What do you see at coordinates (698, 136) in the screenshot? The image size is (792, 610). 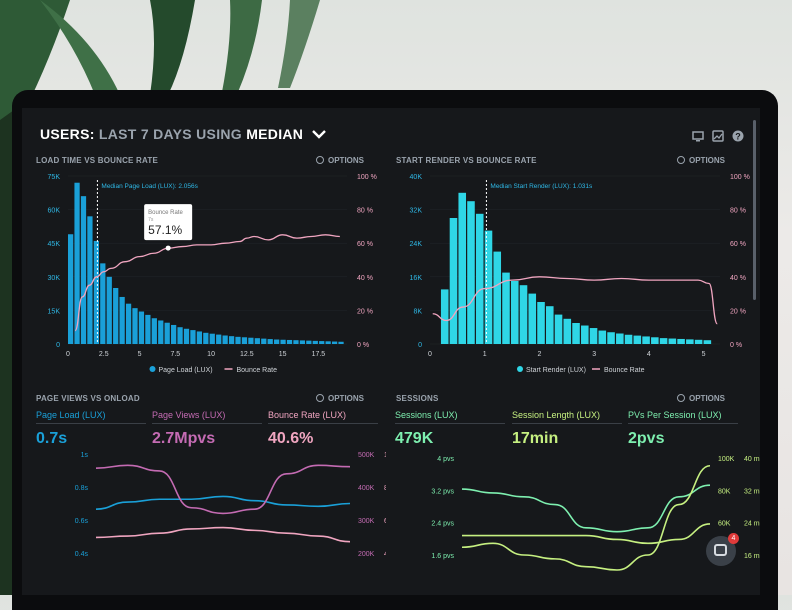 I see `monitor-icon` at bounding box center [698, 136].